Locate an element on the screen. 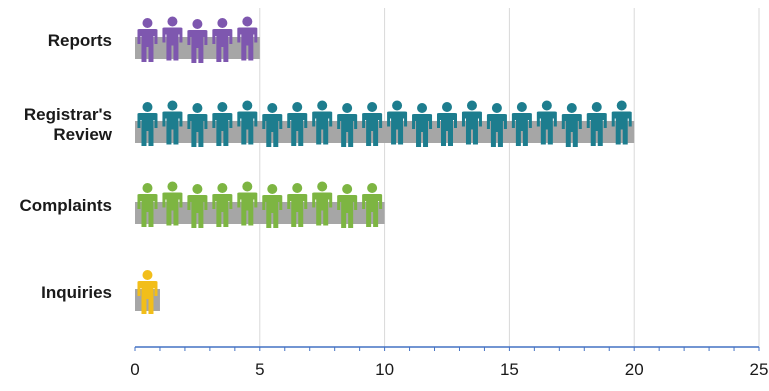  category-label: Complaints is located at coordinates (65, 205).